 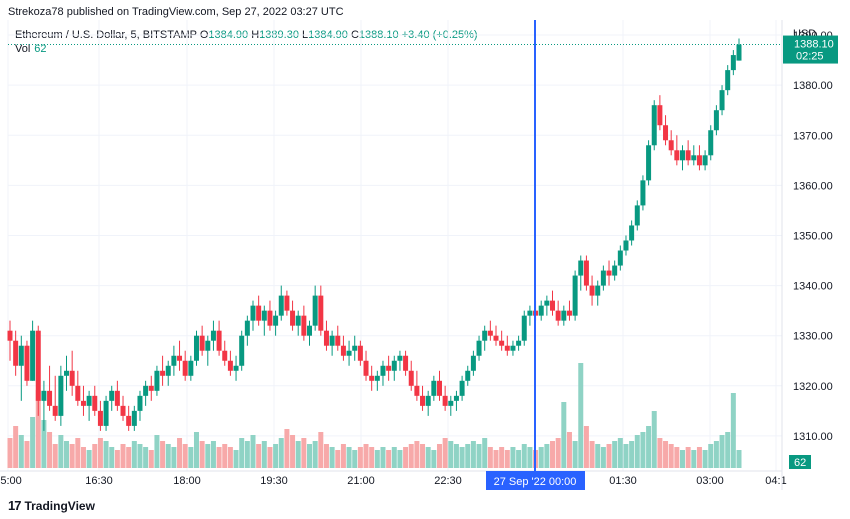 I want to click on last-price-value: 1388.10, so click(x=814, y=45).